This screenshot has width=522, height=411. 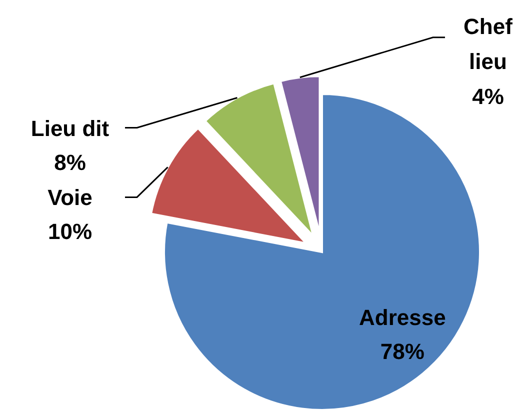 What do you see at coordinates (489, 44) in the screenshot?
I see `slice-label: Chef lieu` at bounding box center [489, 44].